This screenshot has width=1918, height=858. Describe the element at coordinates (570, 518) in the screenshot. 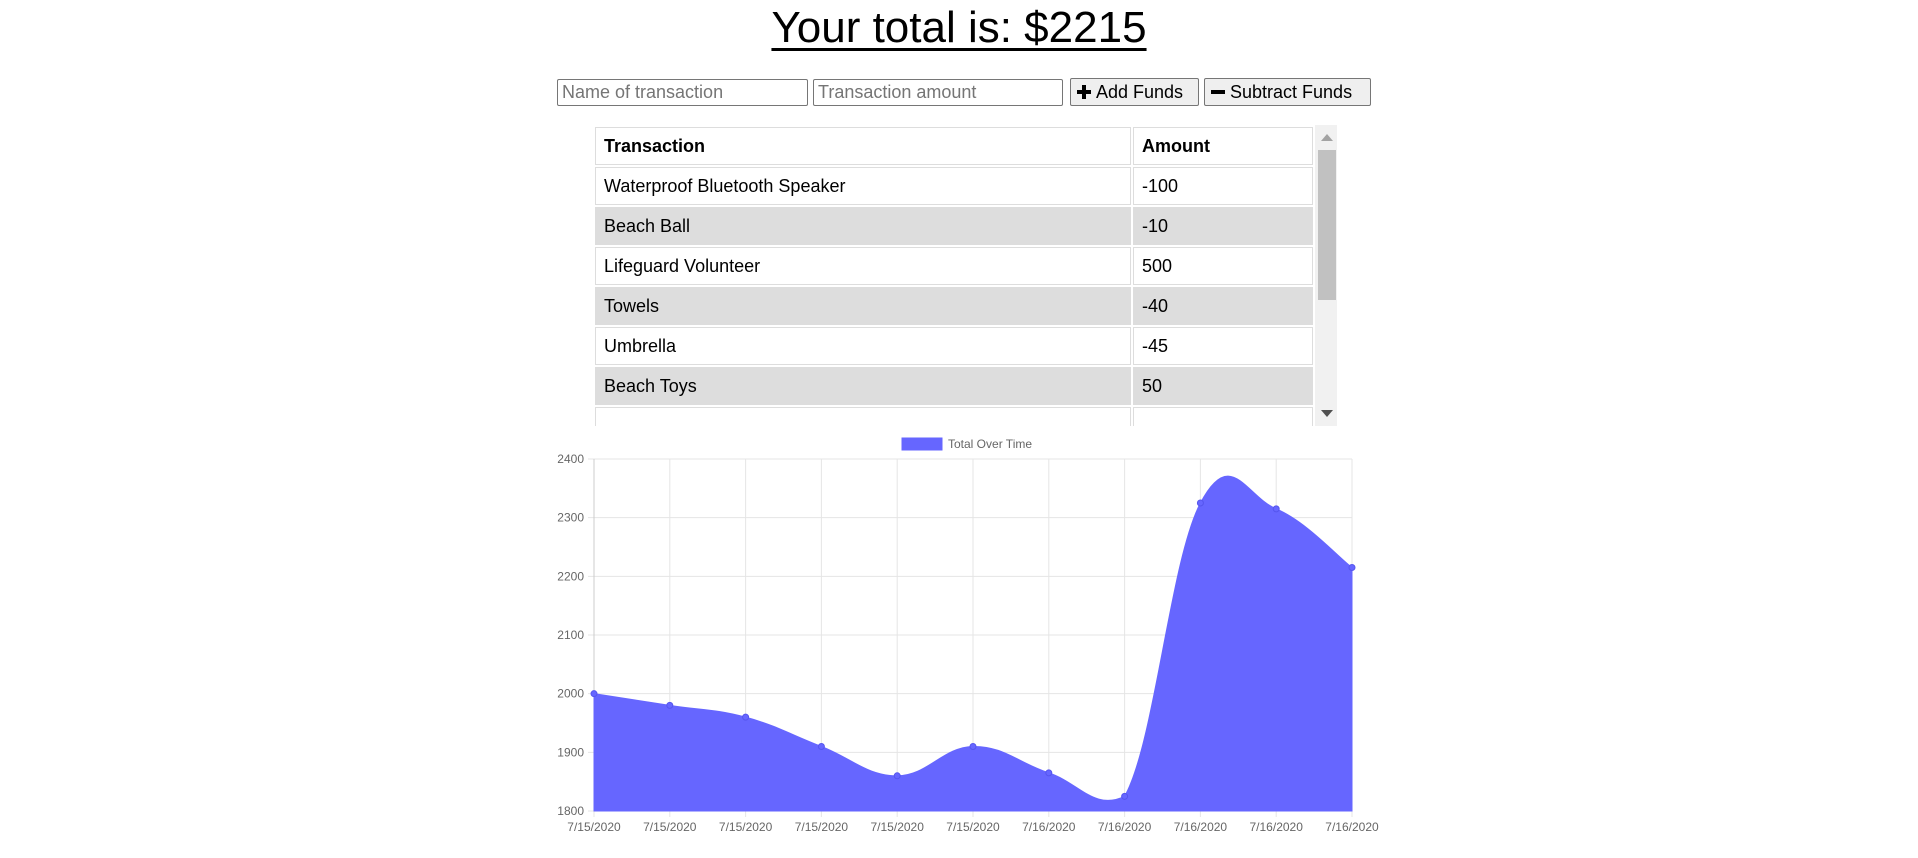

I see `y-tick-label: 2300` at that location.